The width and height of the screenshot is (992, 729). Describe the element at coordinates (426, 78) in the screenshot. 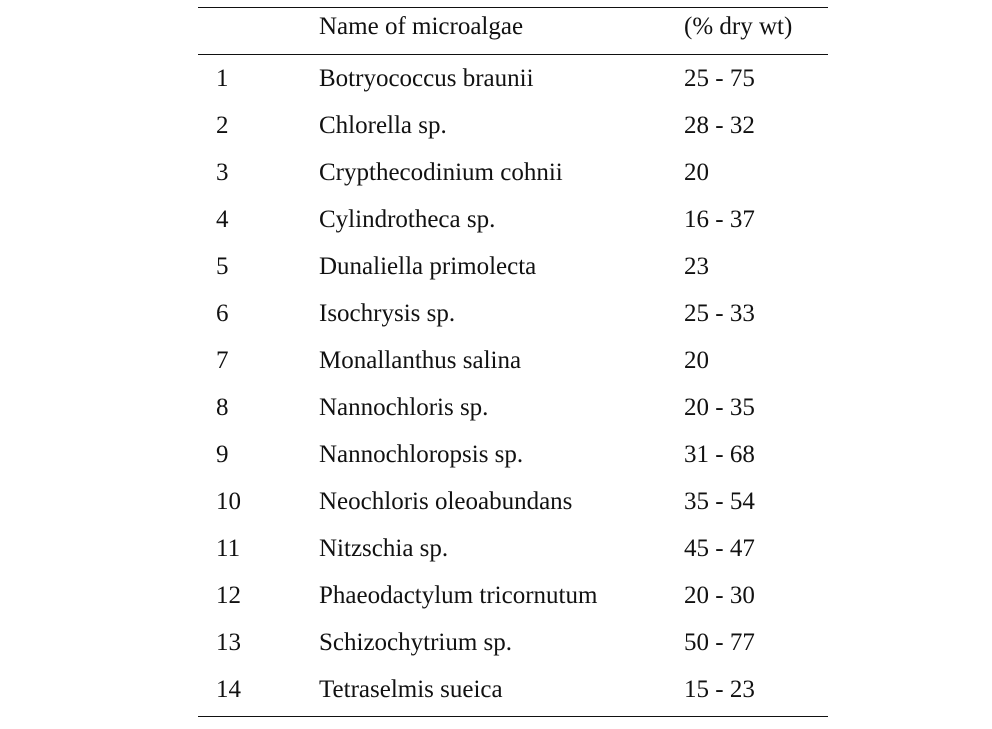

I see `row-name: Botryococcus braunii` at that location.